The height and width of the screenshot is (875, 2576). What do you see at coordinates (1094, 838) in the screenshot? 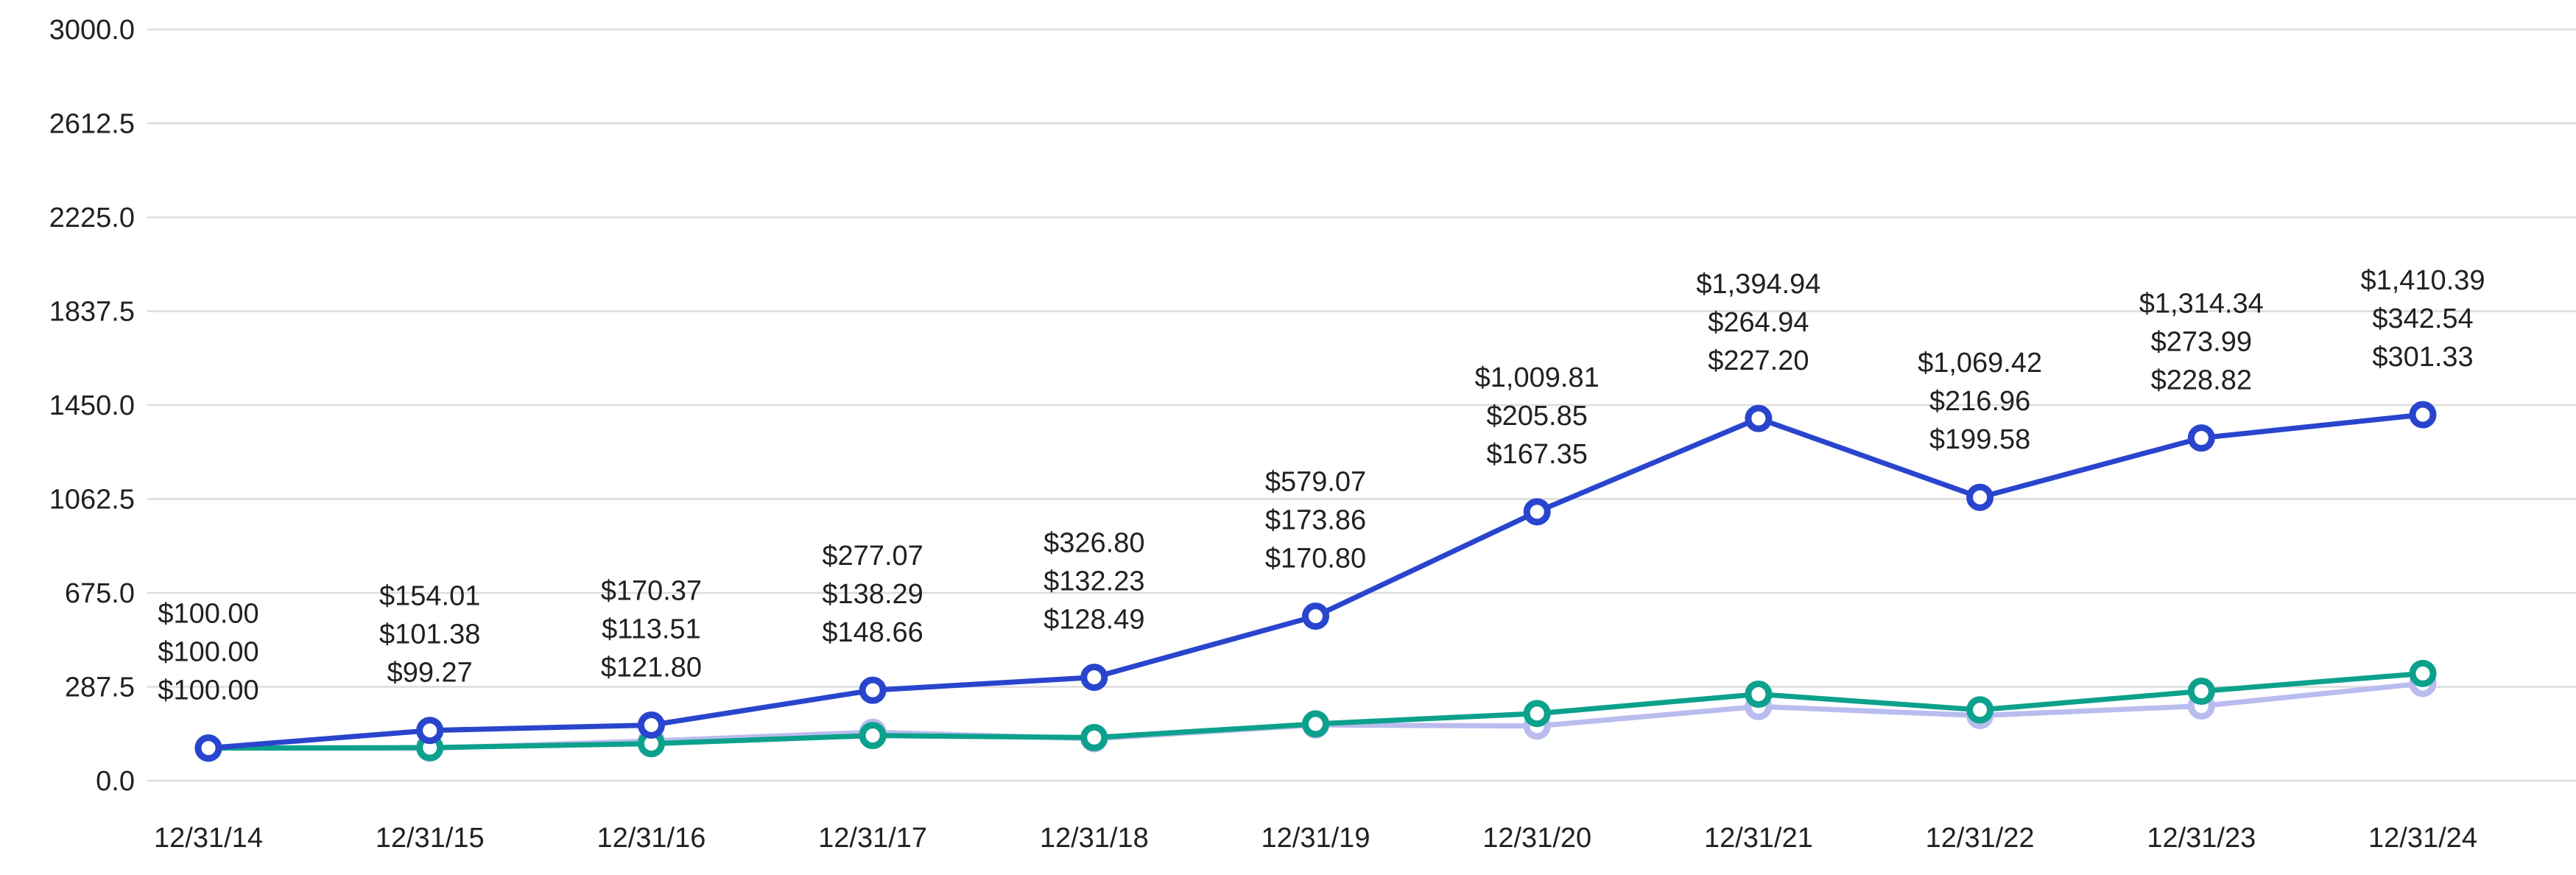
I see `x-axis-label: 12/31/18` at bounding box center [1094, 838].